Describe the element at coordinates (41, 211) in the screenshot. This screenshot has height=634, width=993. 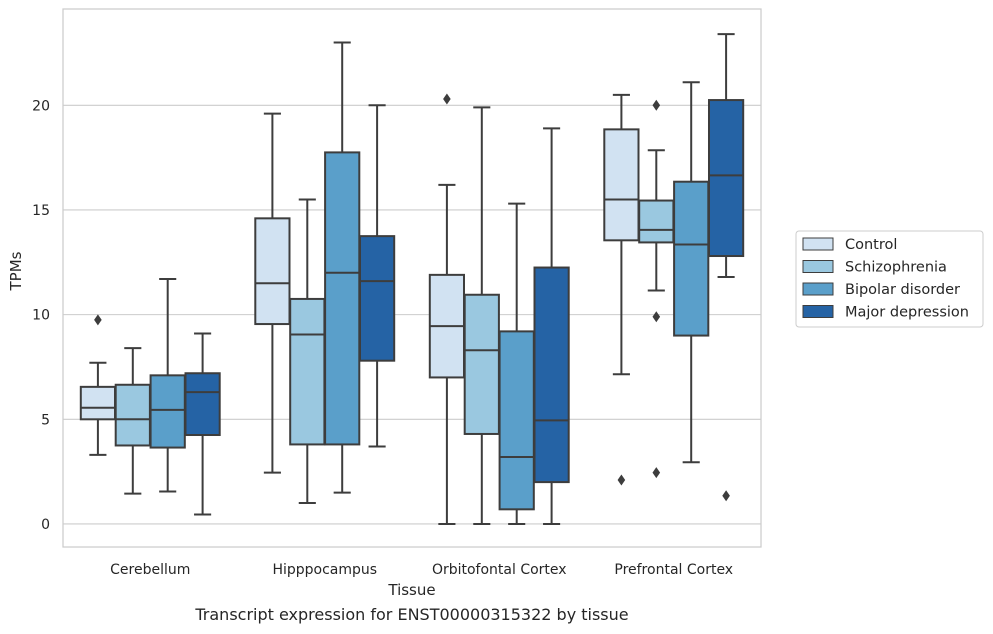
I see `y-tick-label: 15` at that location.